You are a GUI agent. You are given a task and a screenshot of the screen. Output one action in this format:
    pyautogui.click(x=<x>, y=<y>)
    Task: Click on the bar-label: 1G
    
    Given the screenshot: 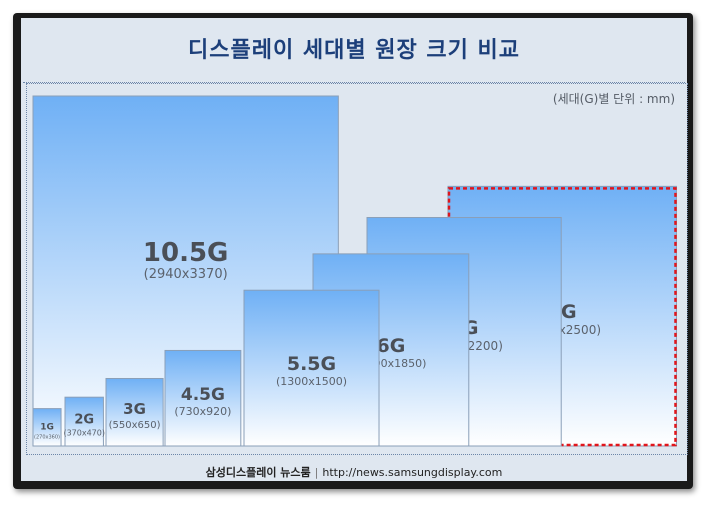 What is the action you would take?
    pyautogui.click(x=47, y=427)
    